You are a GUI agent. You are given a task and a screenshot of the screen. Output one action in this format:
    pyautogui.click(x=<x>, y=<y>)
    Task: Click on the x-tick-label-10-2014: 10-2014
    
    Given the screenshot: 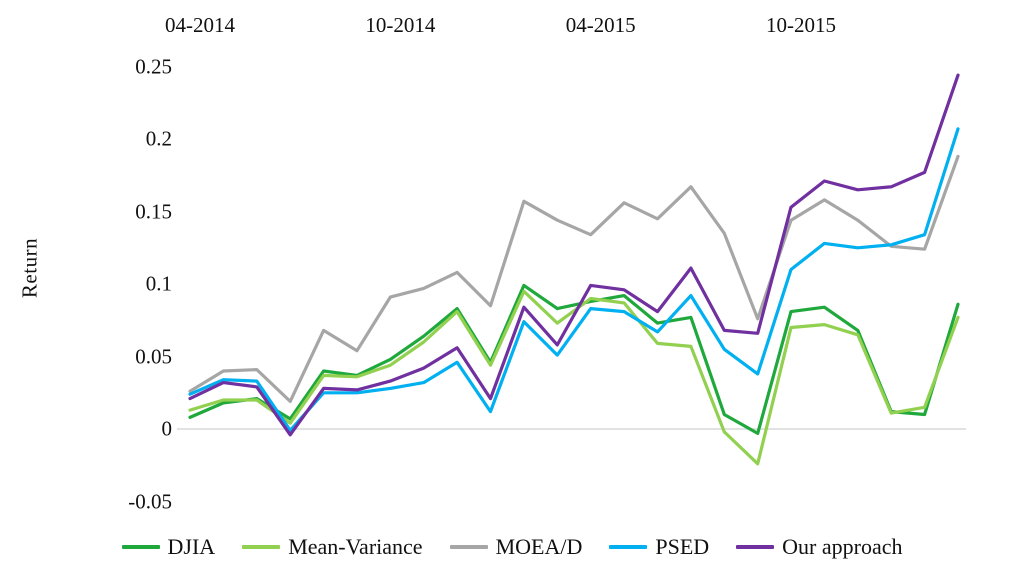 What is the action you would take?
    pyautogui.click(x=400, y=25)
    